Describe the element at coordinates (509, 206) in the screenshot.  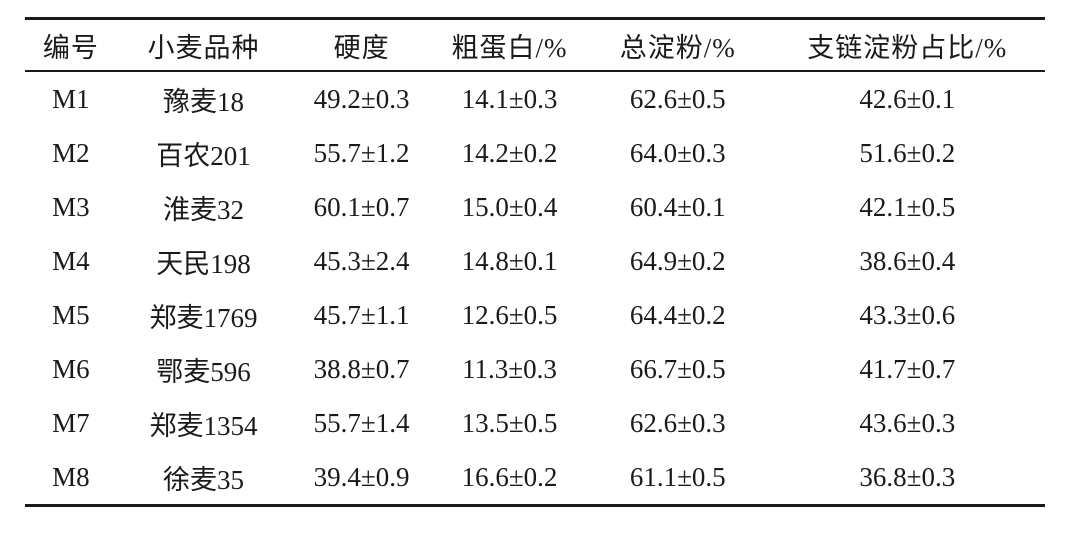
I see `crude-protein-cell: 15.0±0.4` at that location.